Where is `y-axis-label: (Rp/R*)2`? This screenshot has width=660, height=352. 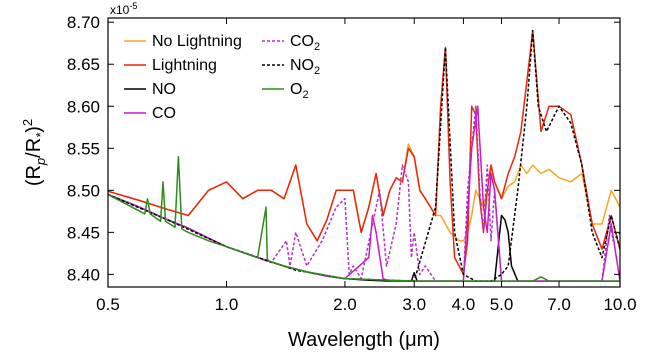 y-axis-label: (Rp/R*)2 is located at coordinates (34, 152).